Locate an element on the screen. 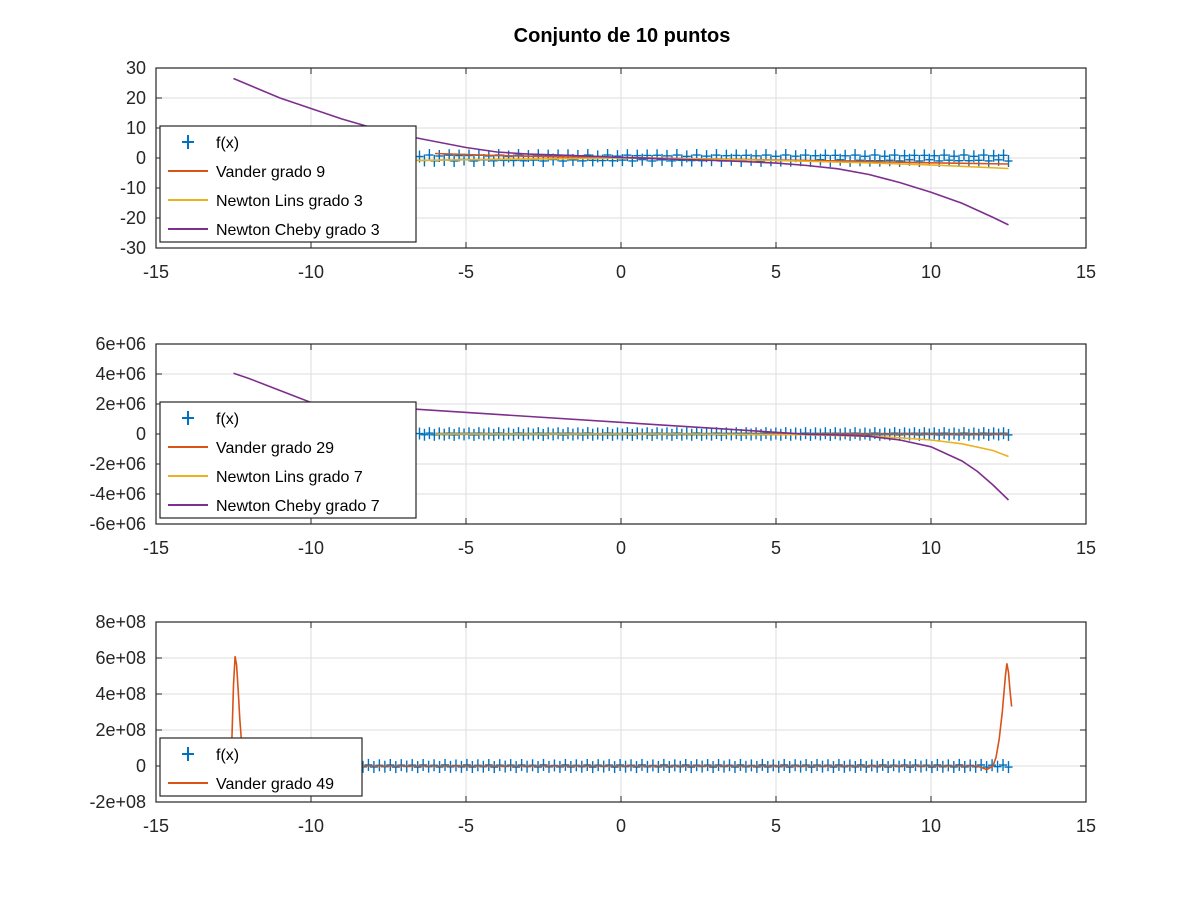 This screenshot has height=905, width=1200. legend-label: Newton Cheby grado 7 is located at coordinates (298, 506).